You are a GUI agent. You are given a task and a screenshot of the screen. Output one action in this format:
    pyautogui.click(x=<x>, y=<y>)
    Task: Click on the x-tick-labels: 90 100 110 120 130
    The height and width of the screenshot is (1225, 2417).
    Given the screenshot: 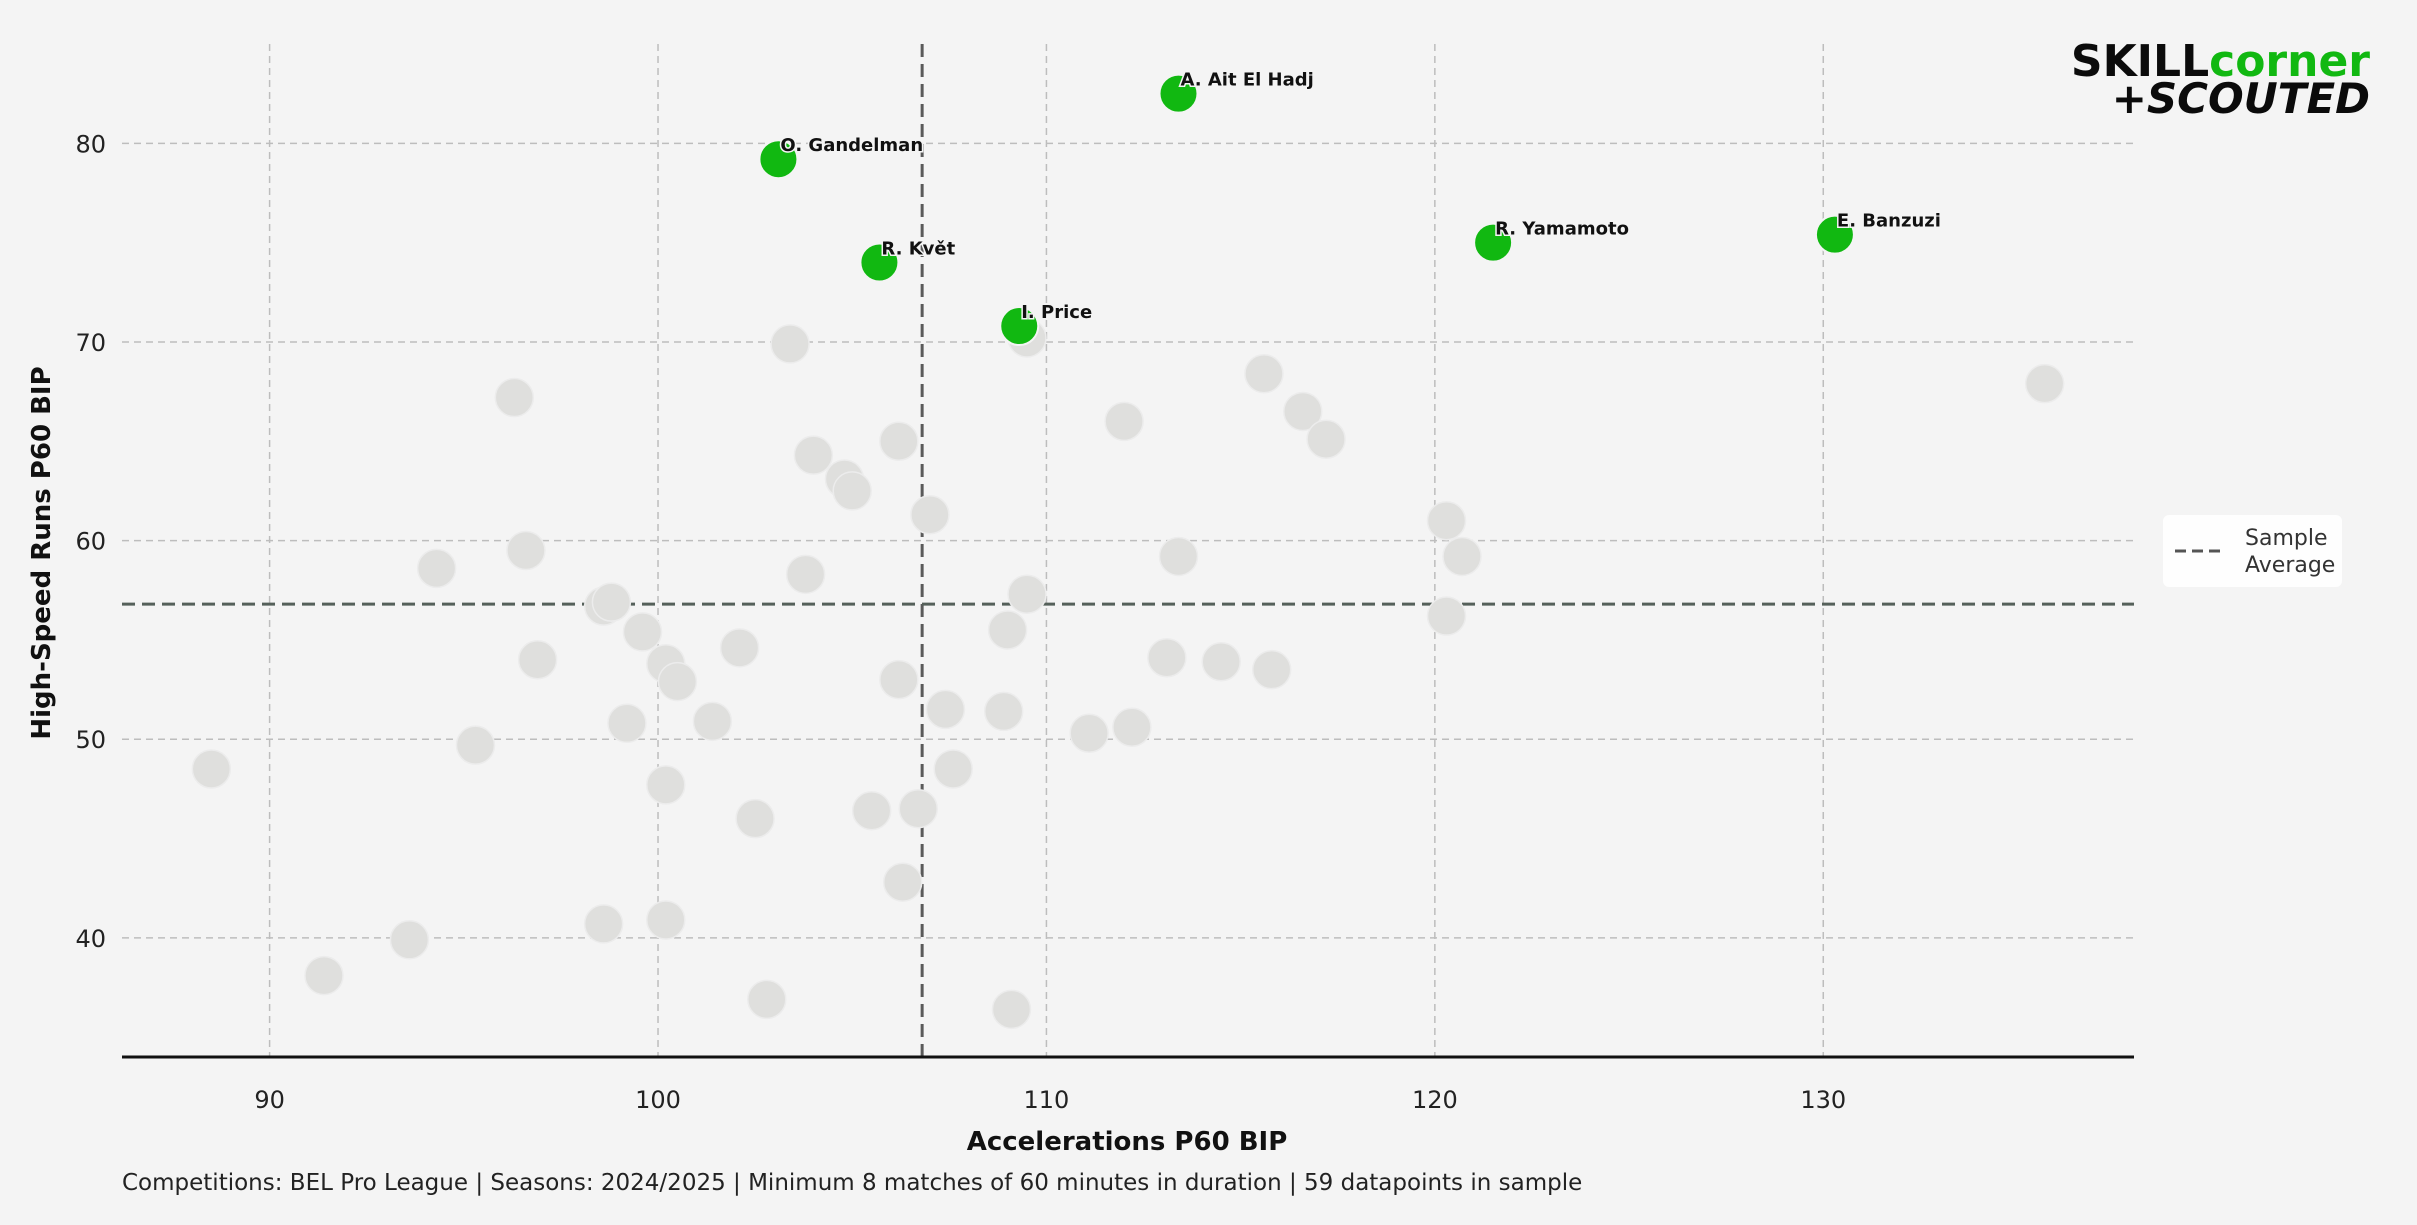 What is the action you would take?
    pyautogui.click(x=1050, y=1100)
    